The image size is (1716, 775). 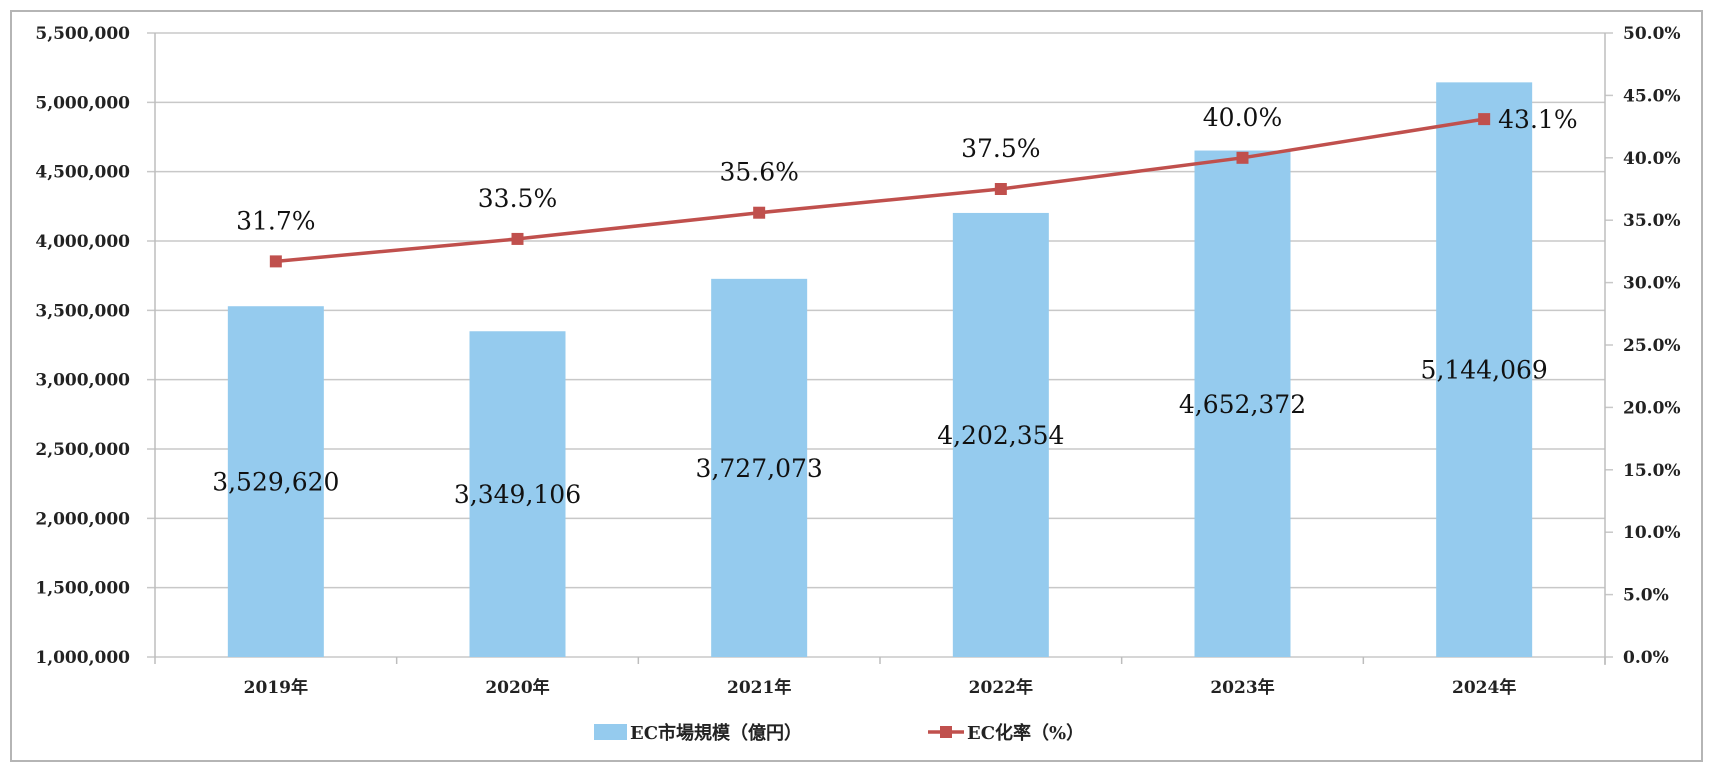 What do you see at coordinates (82, 34) in the screenshot?
I see `left-axis-tick-label: 5,500,000` at bounding box center [82, 34].